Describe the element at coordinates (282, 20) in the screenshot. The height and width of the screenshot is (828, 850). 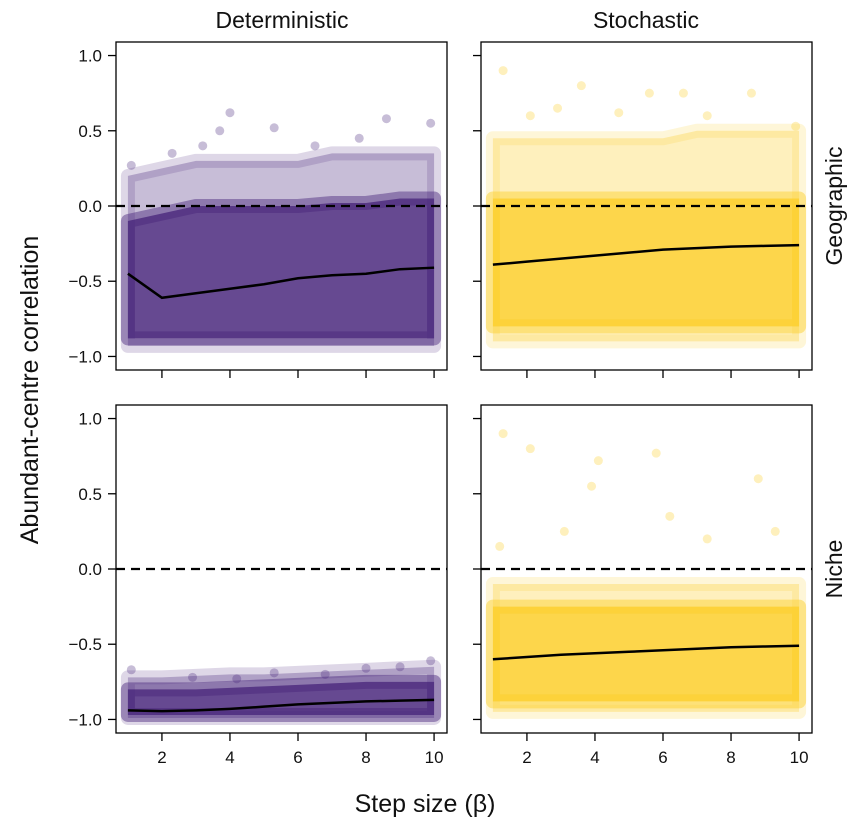
I see `column-title: Deterministic` at that location.